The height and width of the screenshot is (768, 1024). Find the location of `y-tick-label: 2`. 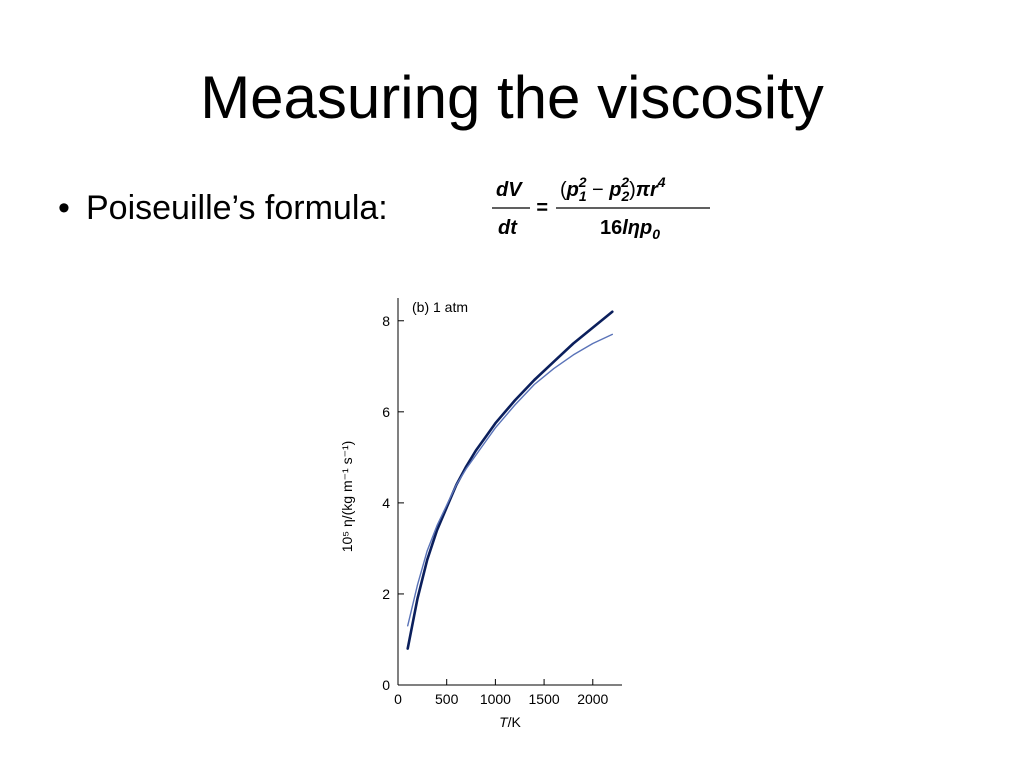

y-tick-label: 2 is located at coordinates (386, 594).